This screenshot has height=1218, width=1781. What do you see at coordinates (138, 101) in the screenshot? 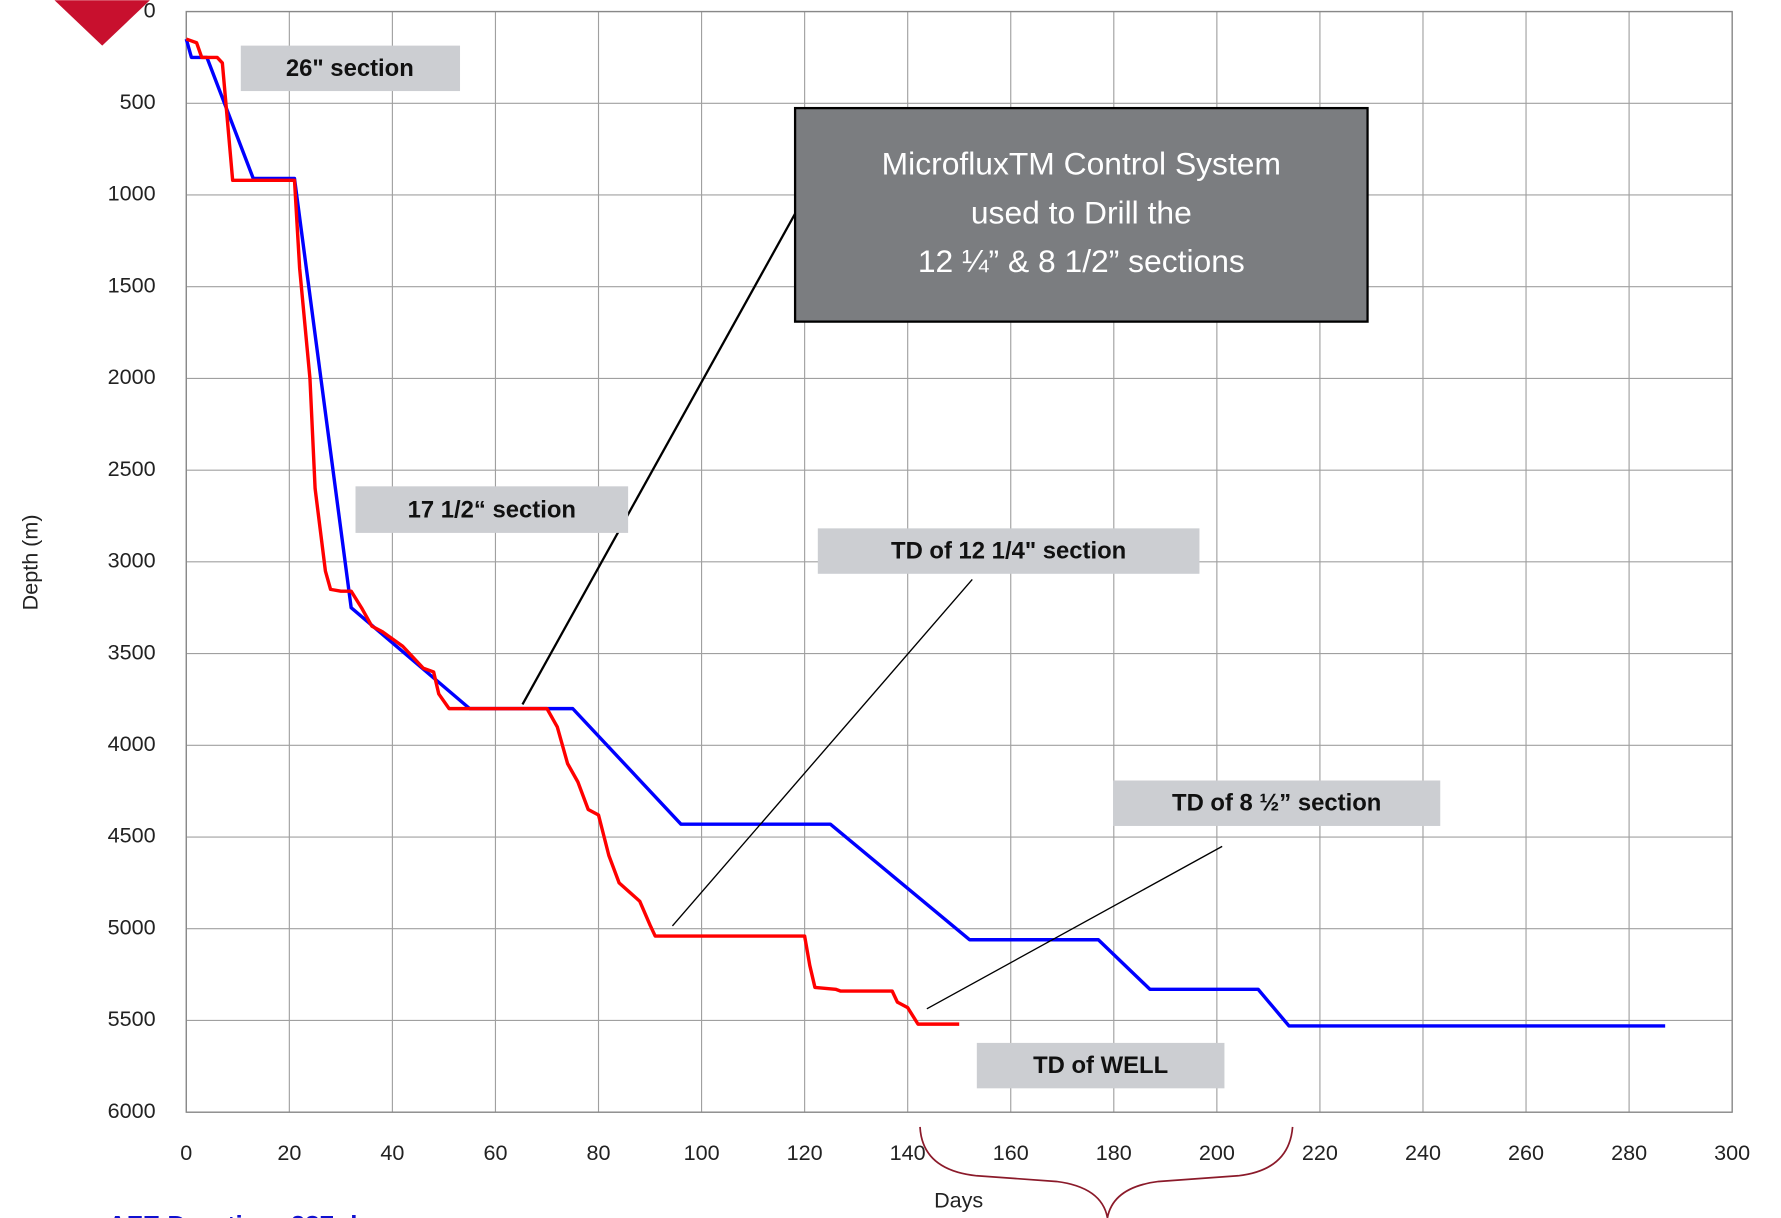
I see `y-tick-label: 500` at bounding box center [138, 101].